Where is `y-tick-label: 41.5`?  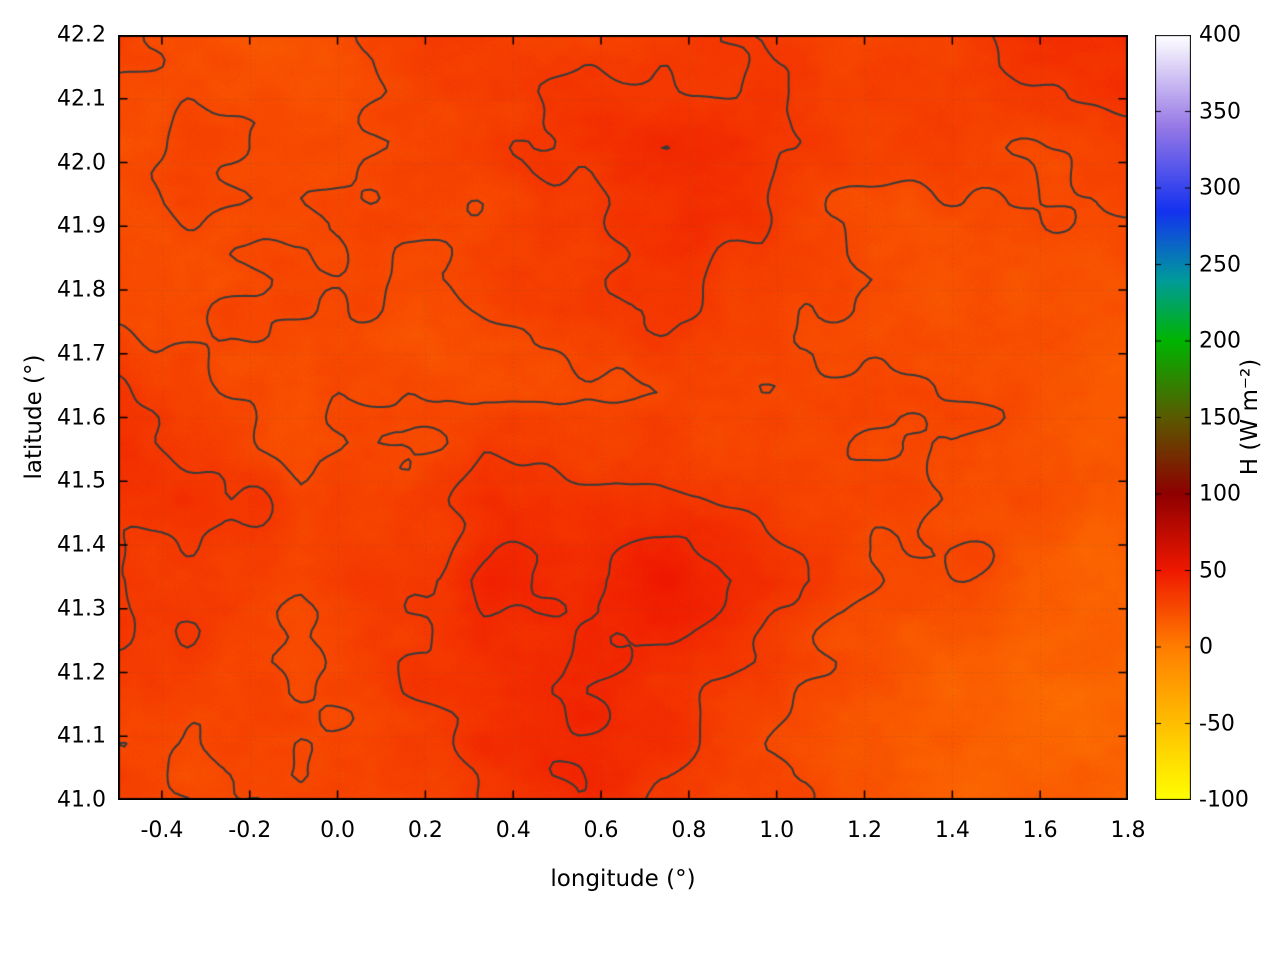
y-tick-label: 41.5 is located at coordinates (81, 481).